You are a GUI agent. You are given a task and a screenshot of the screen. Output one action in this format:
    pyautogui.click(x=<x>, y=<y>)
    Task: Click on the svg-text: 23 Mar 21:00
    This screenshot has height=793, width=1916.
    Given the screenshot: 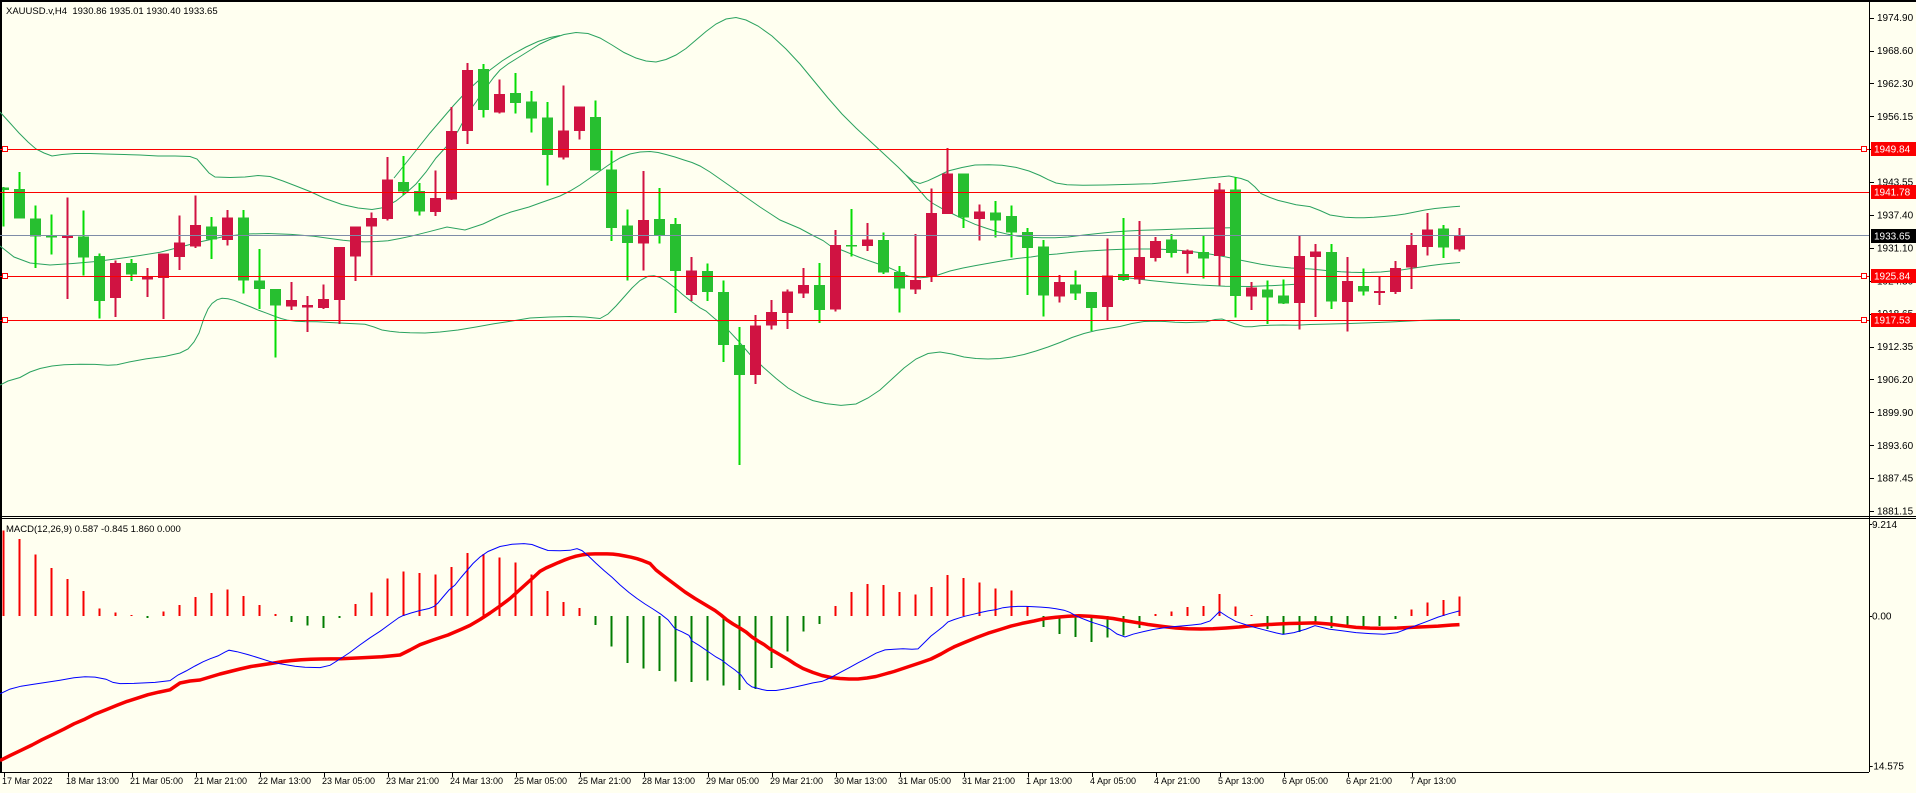 What is the action you would take?
    pyautogui.click(x=412, y=781)
    